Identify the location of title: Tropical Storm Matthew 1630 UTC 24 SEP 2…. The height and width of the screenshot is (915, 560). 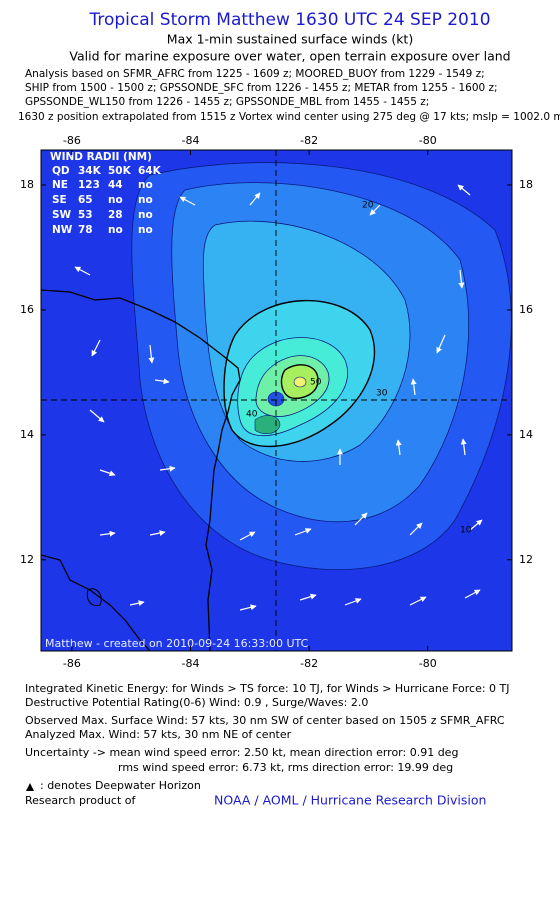
(289, 20).